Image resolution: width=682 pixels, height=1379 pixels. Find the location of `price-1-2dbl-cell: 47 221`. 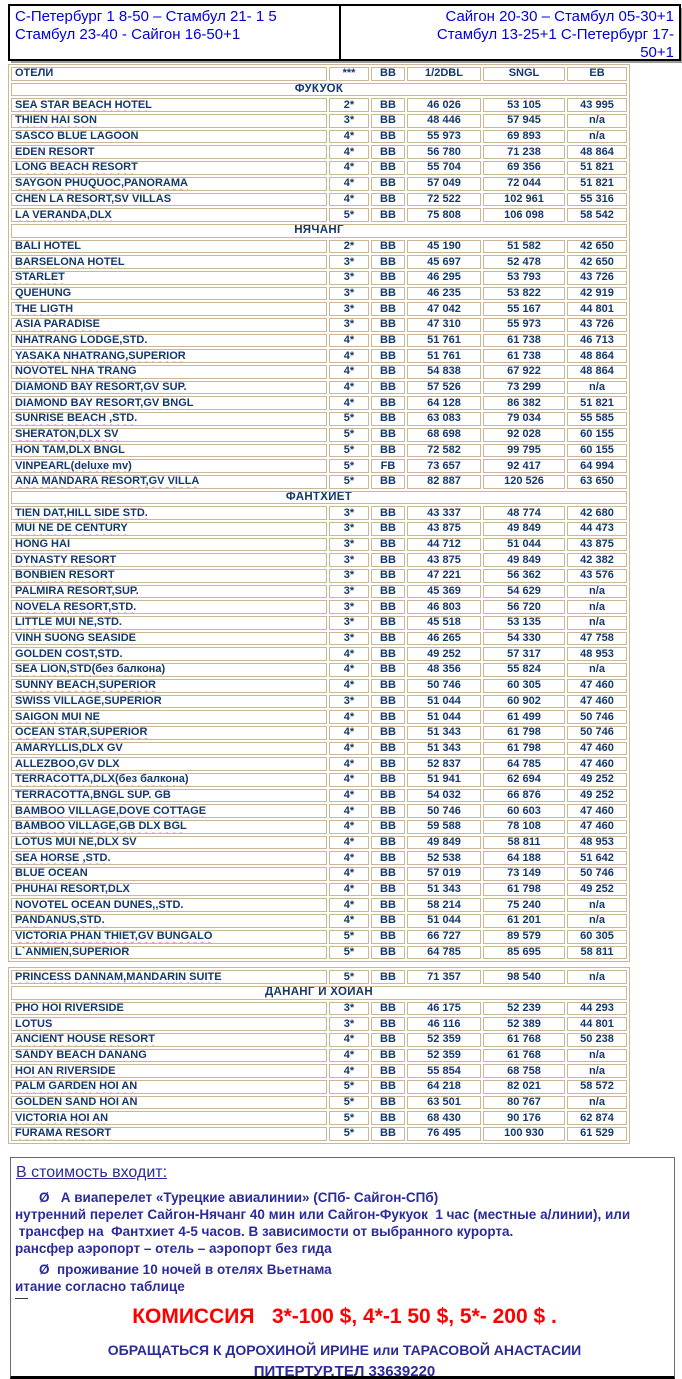

price-1-2dbl-cell: 47 221 is located at coordinates (444, 576).